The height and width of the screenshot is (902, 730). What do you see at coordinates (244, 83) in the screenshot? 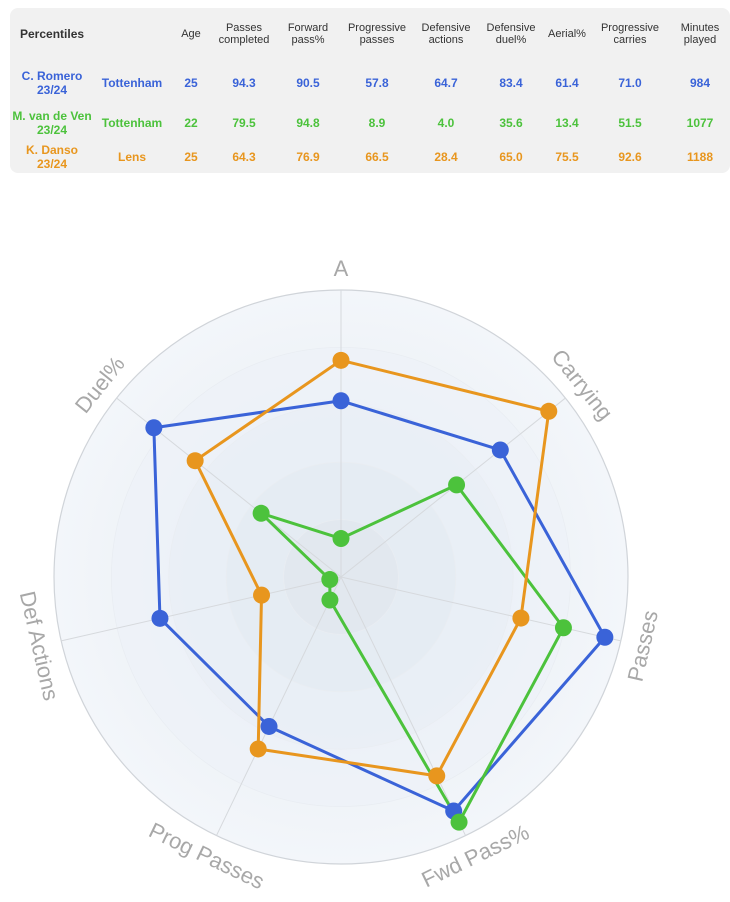
I see `stat-cell: 94.3` at bounding box center [244, 83].